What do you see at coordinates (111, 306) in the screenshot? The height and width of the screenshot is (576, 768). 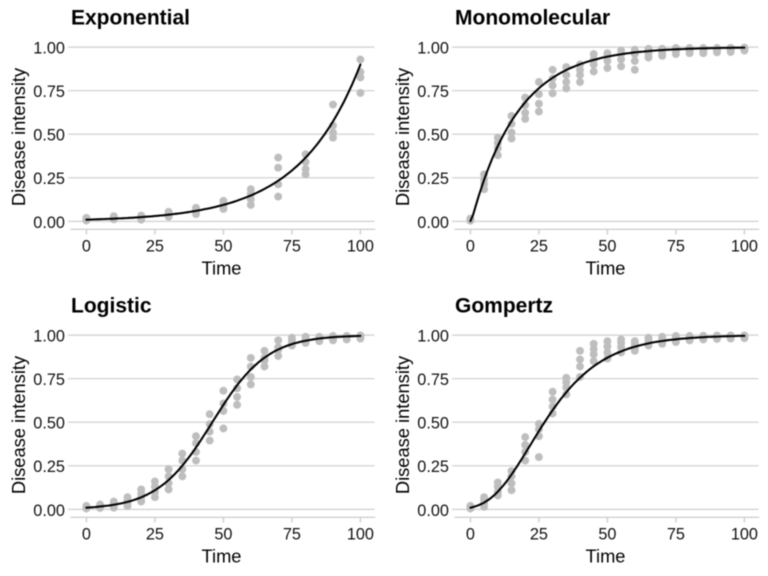 I see `svg-text: Logistic` at bounding box center [111, 306].